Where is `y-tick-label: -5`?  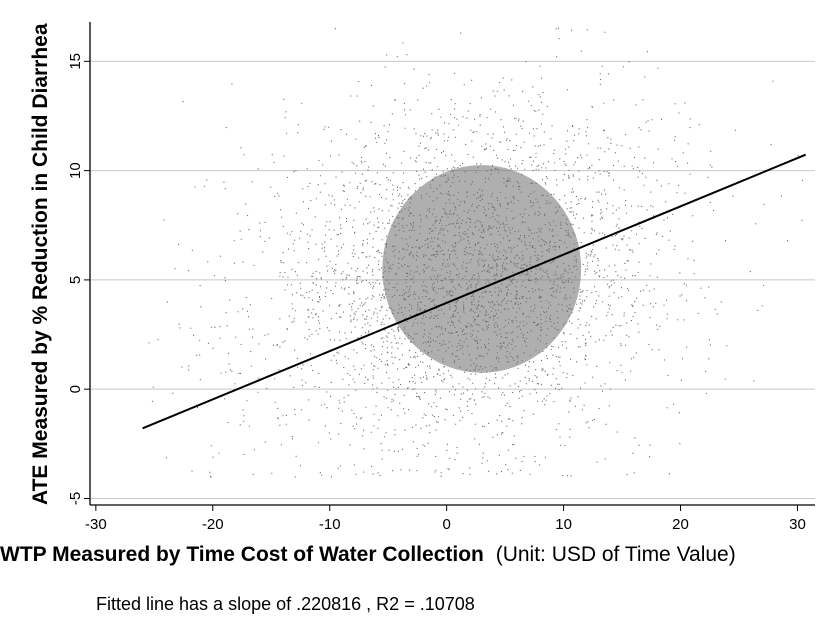 y-tick-label: -5 is located at coordinates (75, 498).